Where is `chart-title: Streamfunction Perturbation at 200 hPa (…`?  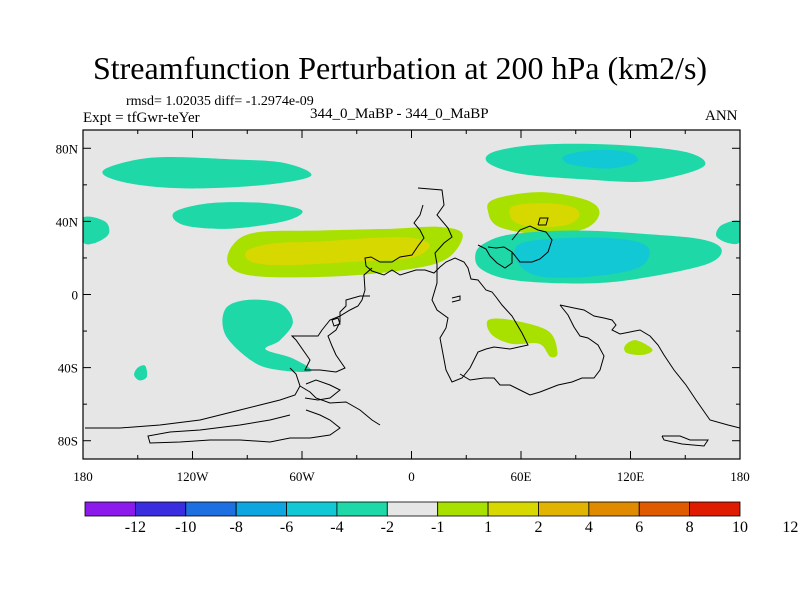
chart-title: Streamfunction Perturbation at 200 hPa (… is located at coordinates (400, 68).